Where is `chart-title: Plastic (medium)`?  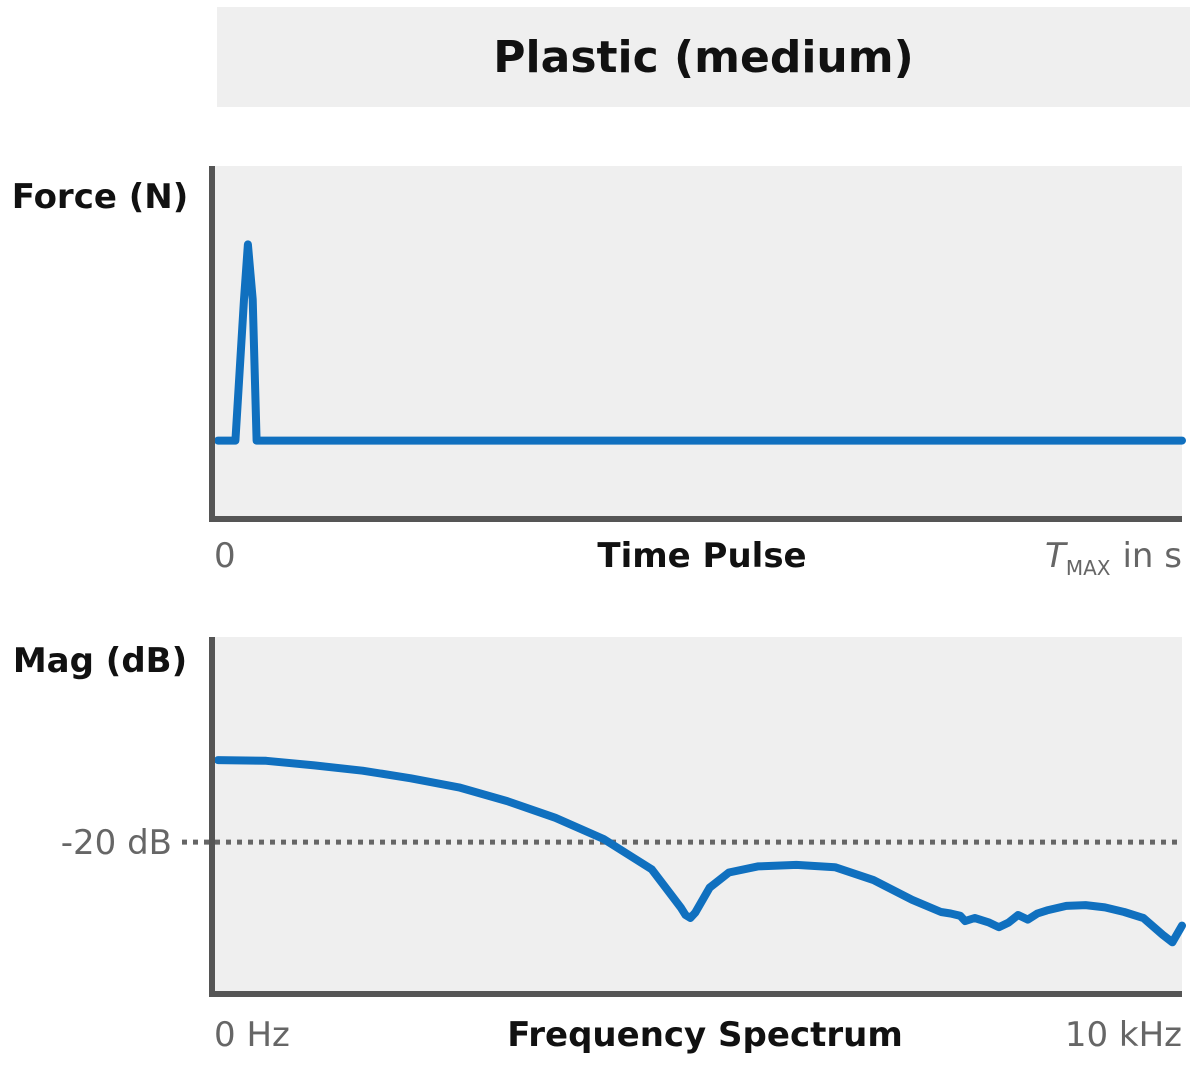
chart-title: Plastic (medium) is located at coordinates (703, 57).